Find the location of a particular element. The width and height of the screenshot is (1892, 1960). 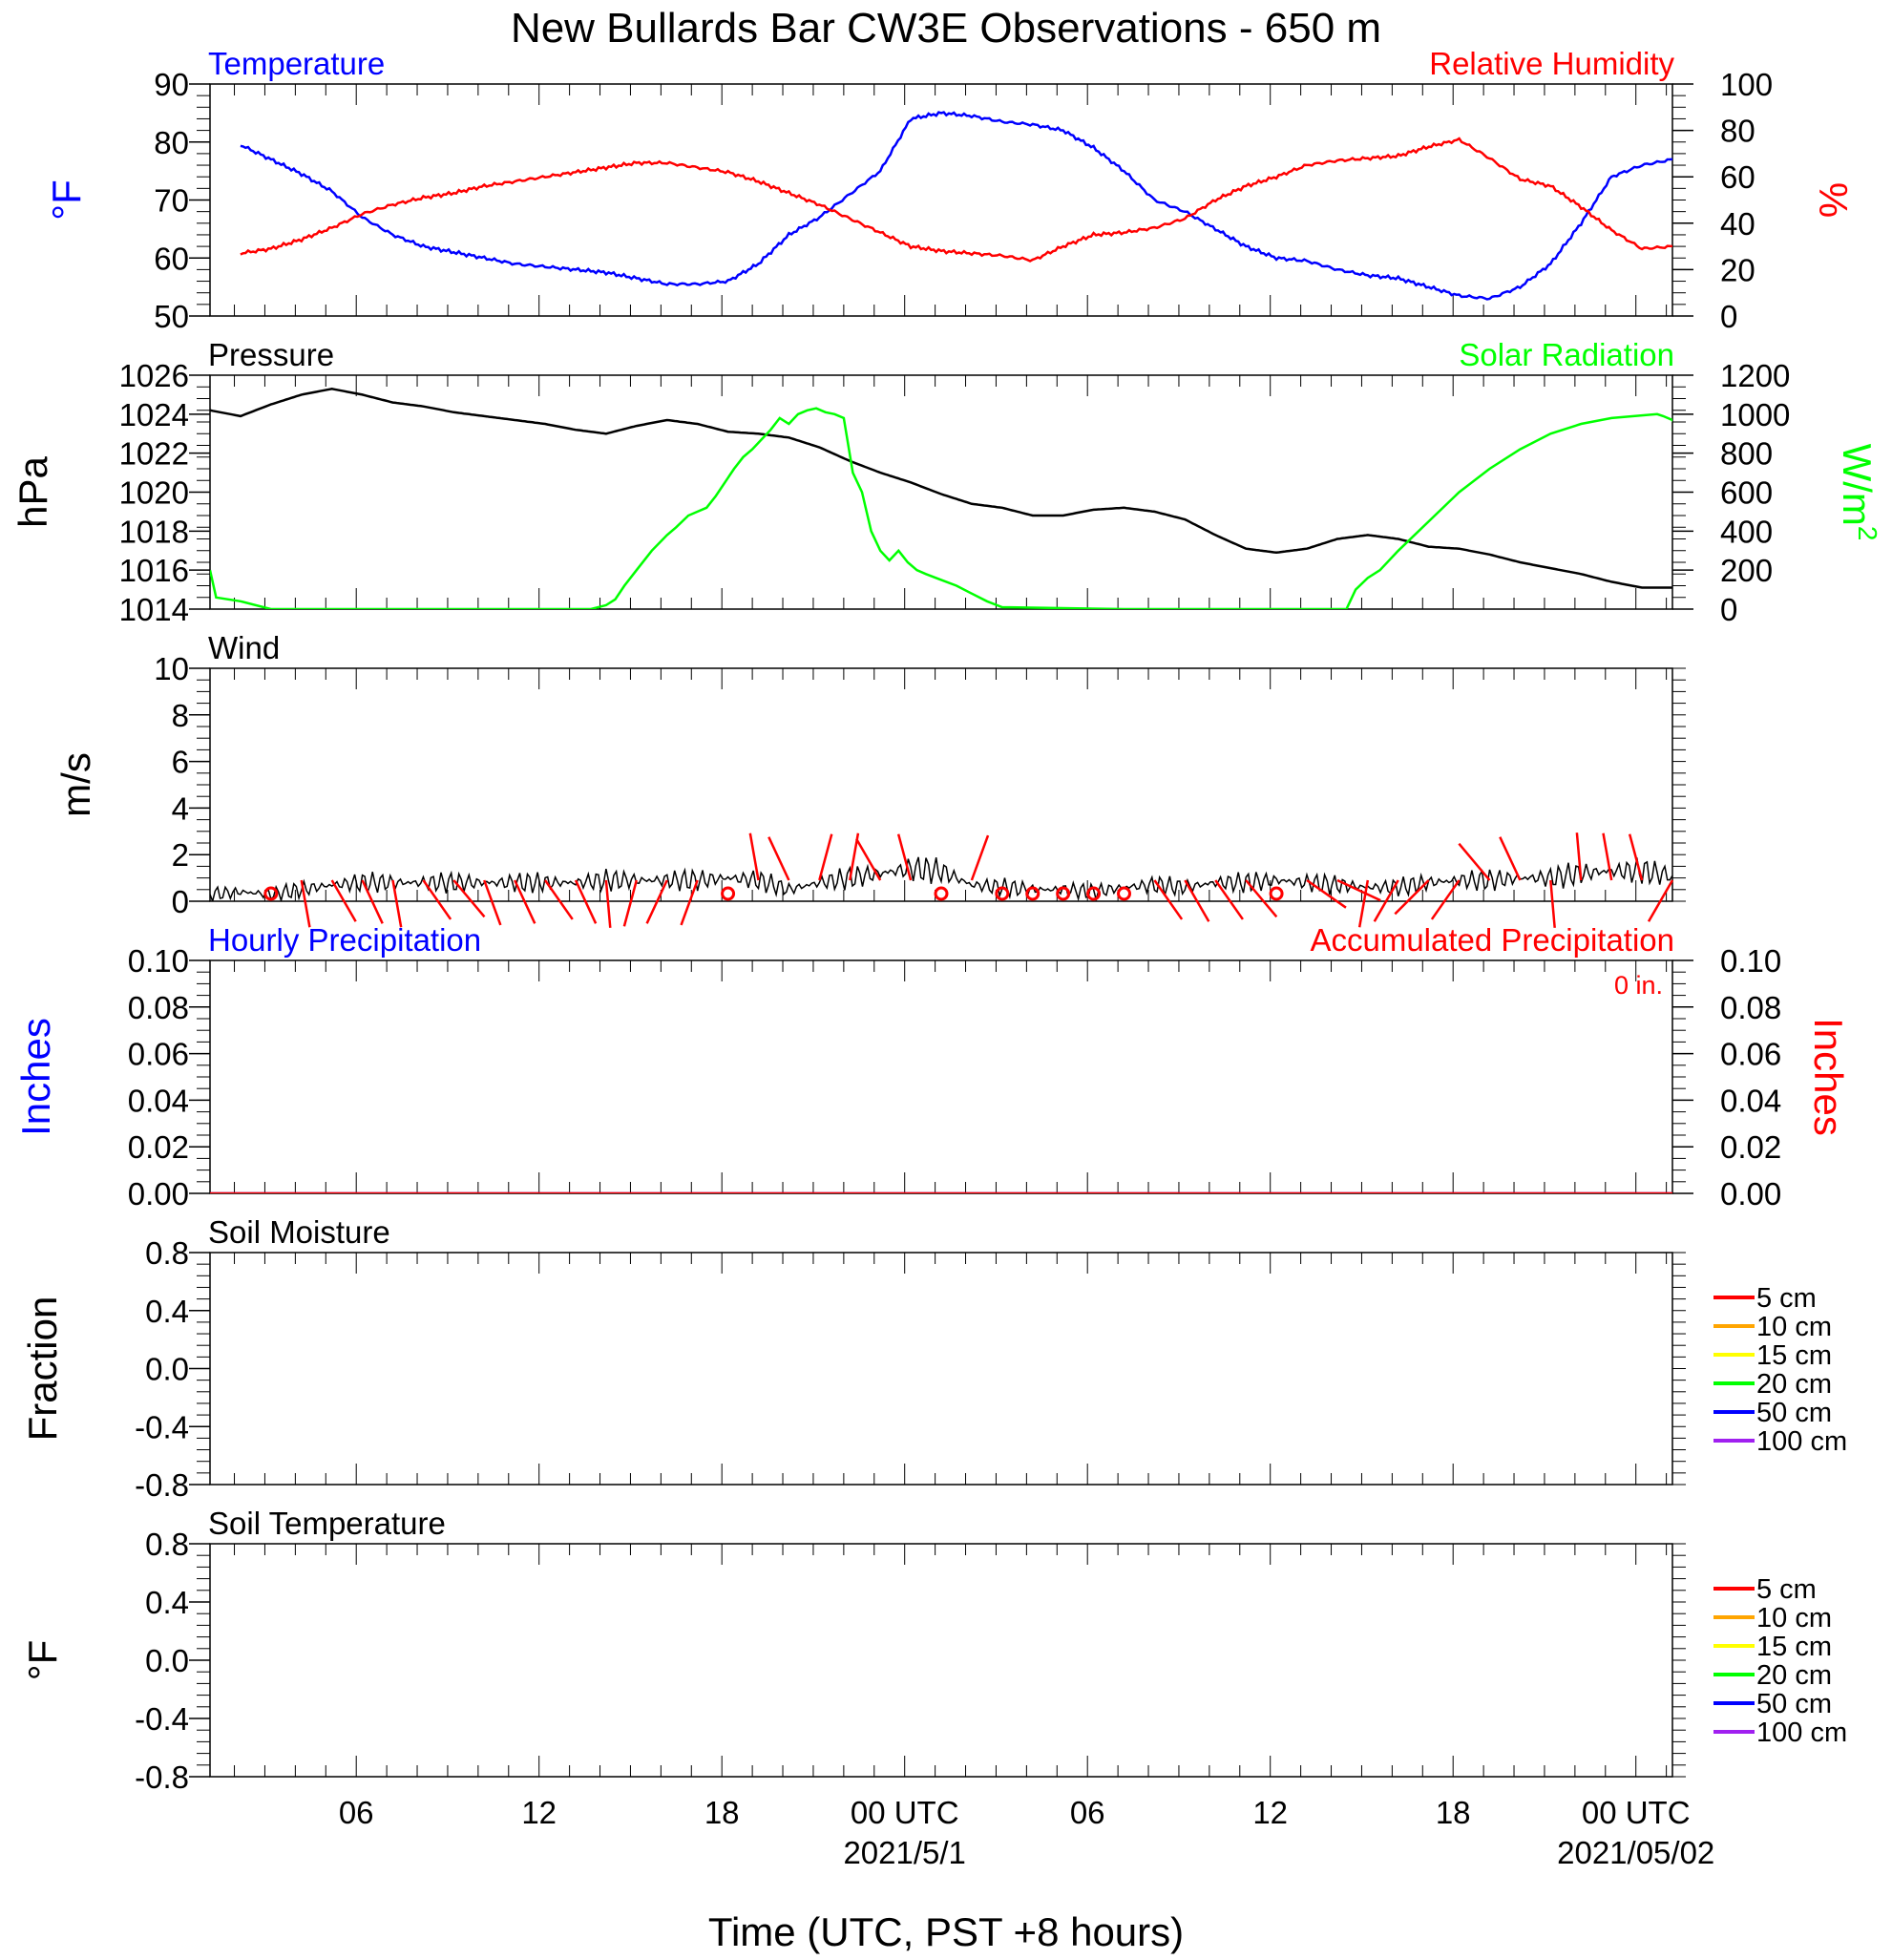

y-tick-label: 1024 is located at coordinates (154, 414).